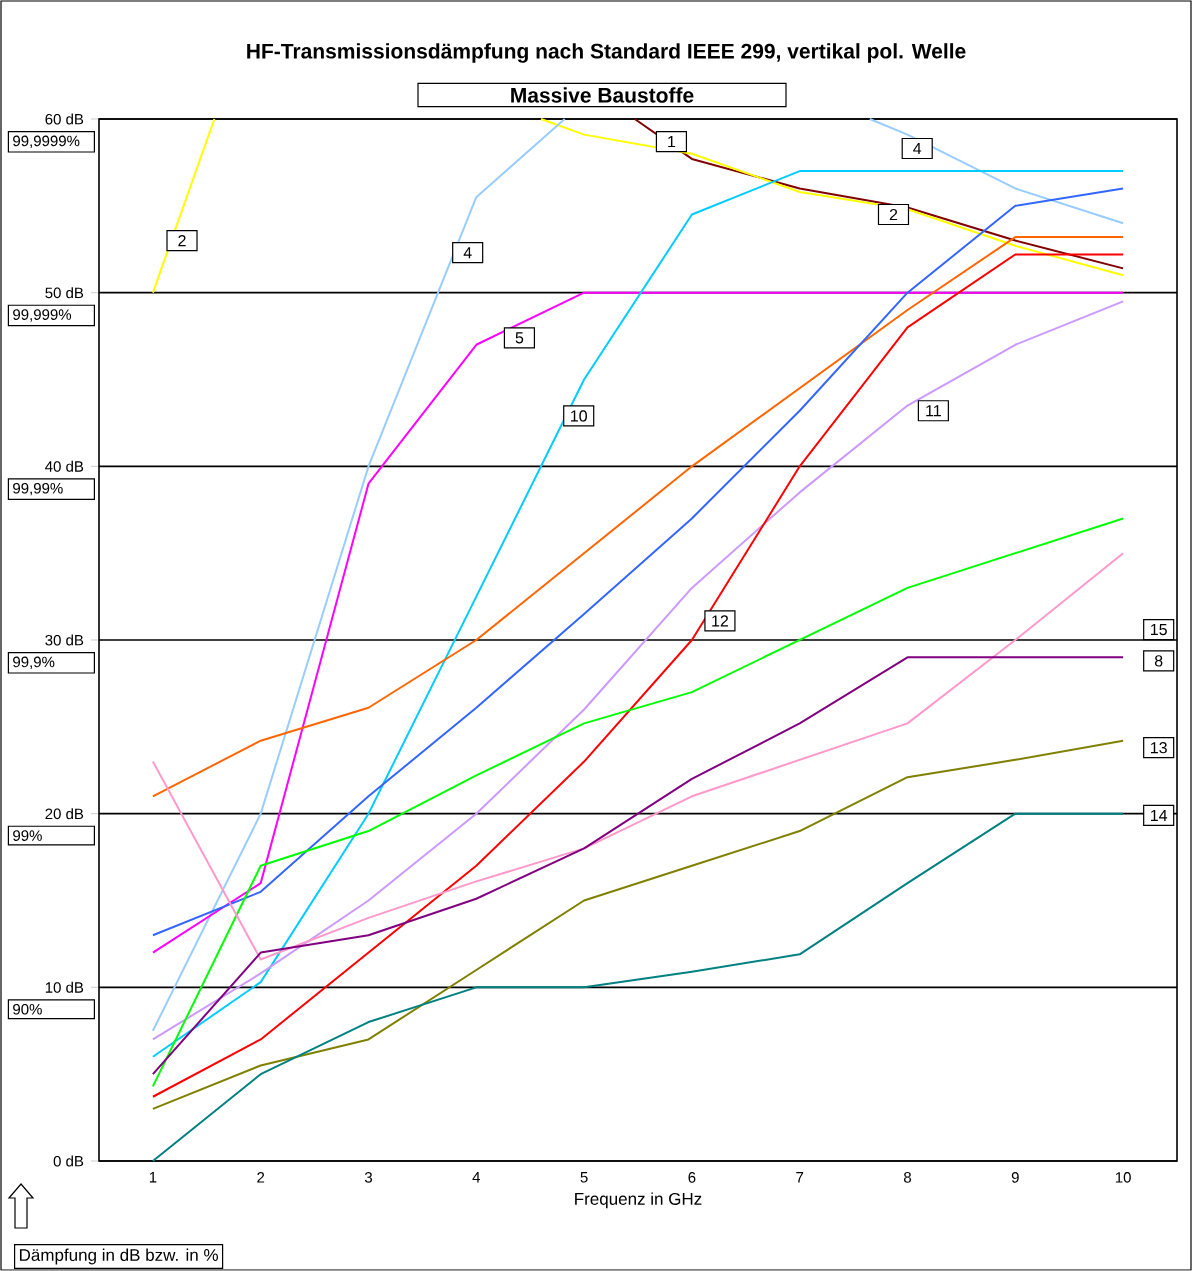  What do you see at coordinates (68, 1161) in the screenshot?
I see `y-tick-label: 0 dB` at bounding box center [68, 1161].